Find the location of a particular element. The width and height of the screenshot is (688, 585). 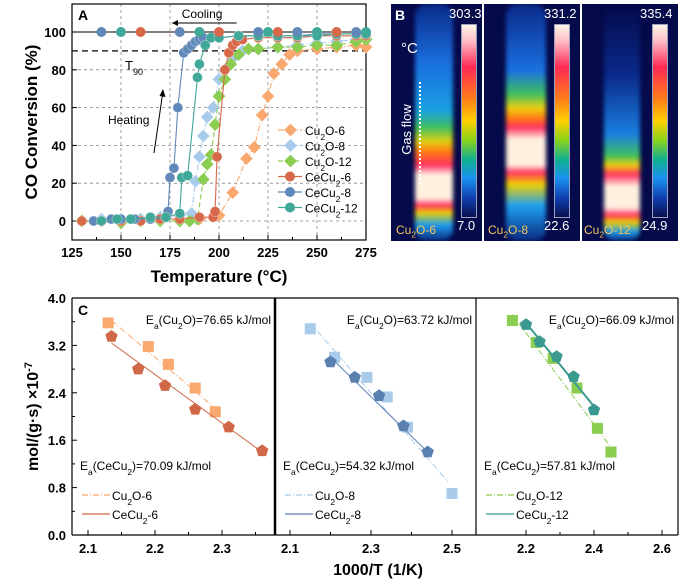

x-tick-label: 225 is located at coordinates (268, 252).